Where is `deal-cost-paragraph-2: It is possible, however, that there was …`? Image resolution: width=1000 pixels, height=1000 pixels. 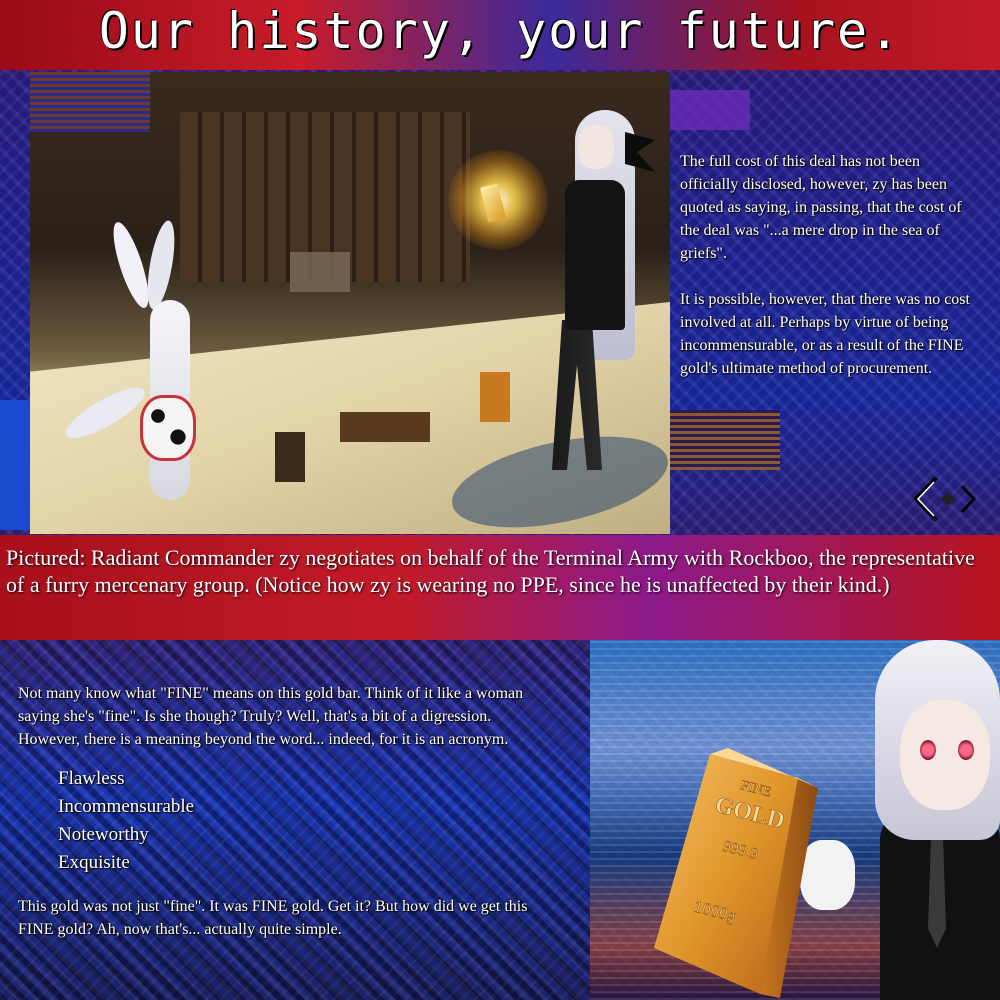 deal-cost-paragraph-2: It is possible, however, that there was … is located at coordinates (825, 334).